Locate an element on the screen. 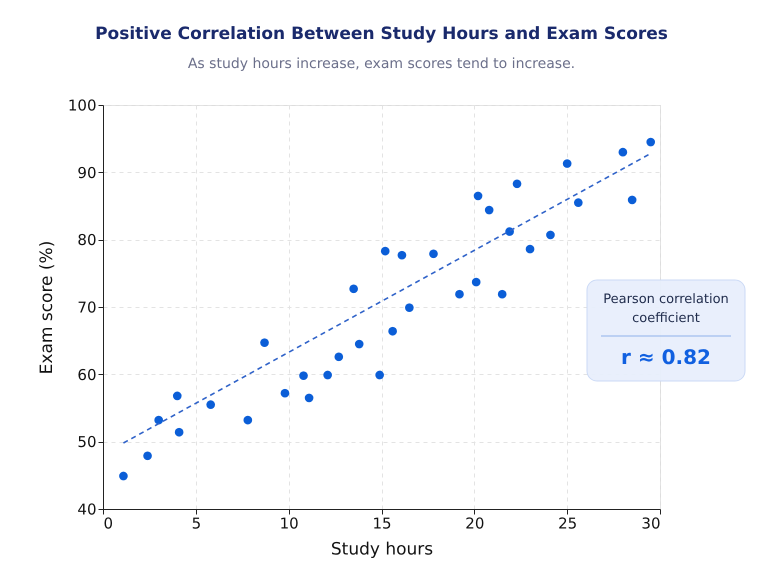  x-tick-label: 10 is located at coordinates (289, 523).